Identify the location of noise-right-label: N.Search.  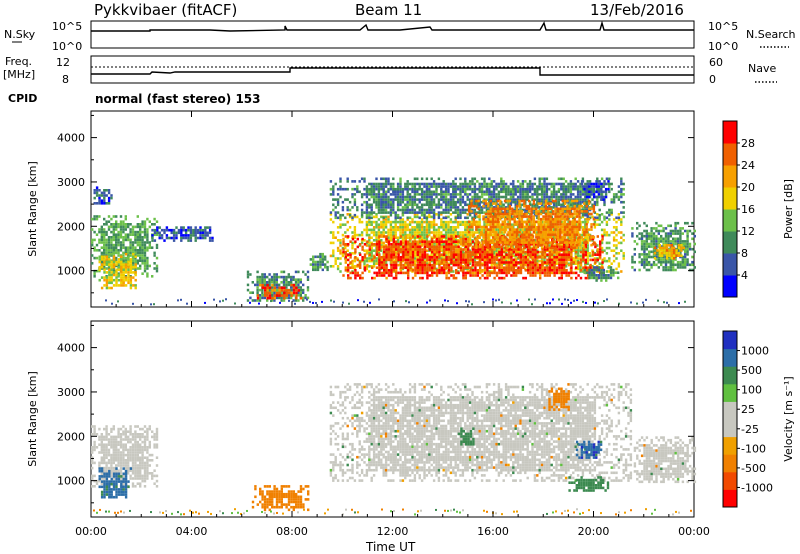
(771, 34).